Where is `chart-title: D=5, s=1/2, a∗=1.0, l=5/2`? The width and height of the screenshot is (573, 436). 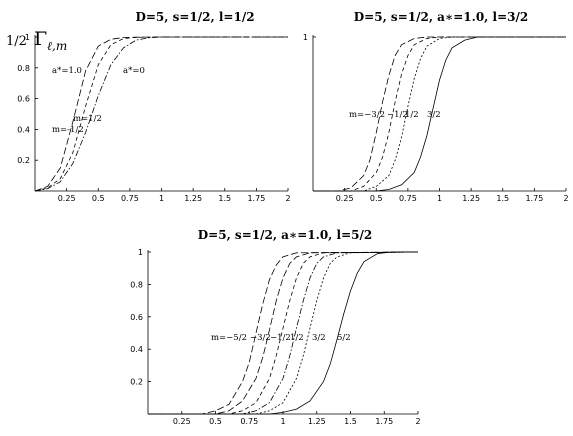
chart-title: D=5, s=1/2, a∗=1.0, l=5/2 is located at coordinates (285, 235).